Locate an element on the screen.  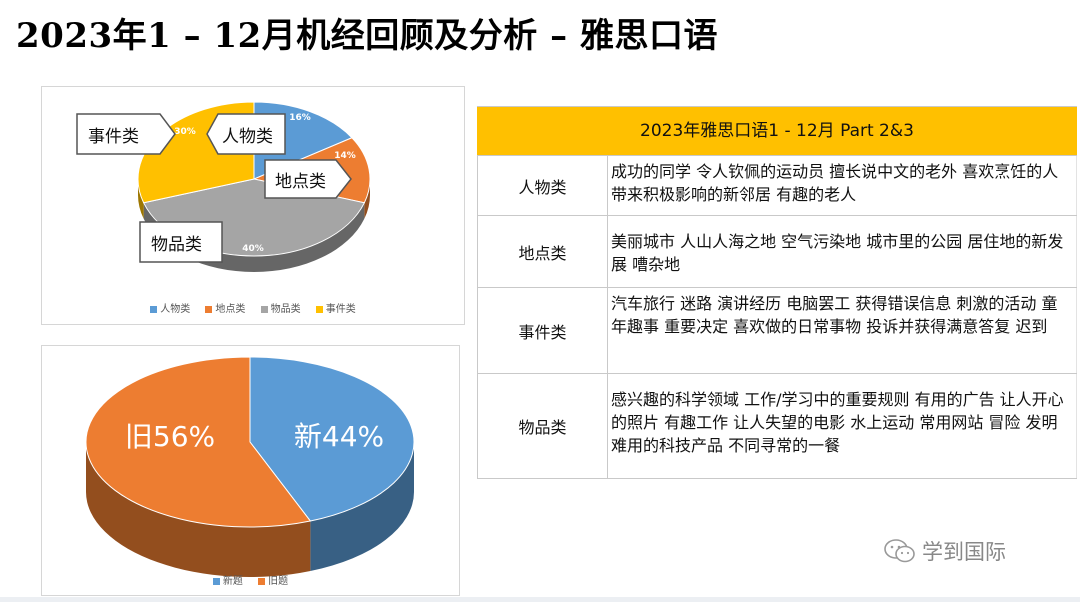
callout-item: 物品类 is located at coordinates (181, 242).